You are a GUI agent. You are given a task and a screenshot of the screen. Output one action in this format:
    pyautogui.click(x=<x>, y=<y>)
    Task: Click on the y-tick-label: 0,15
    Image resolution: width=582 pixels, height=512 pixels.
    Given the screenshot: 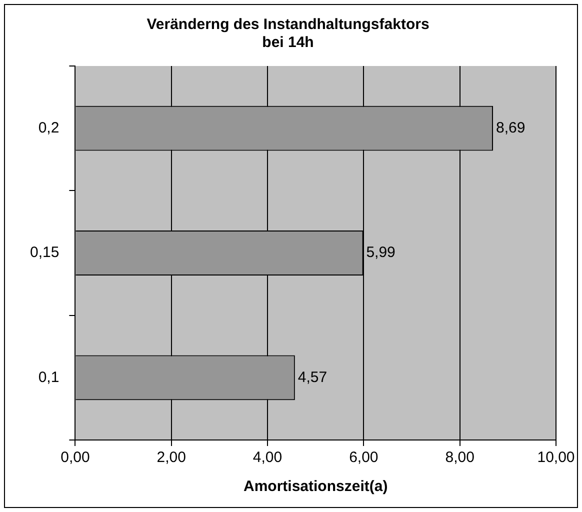 What is the action you would take?
    pyautogui.click(x=45, y=253)
    